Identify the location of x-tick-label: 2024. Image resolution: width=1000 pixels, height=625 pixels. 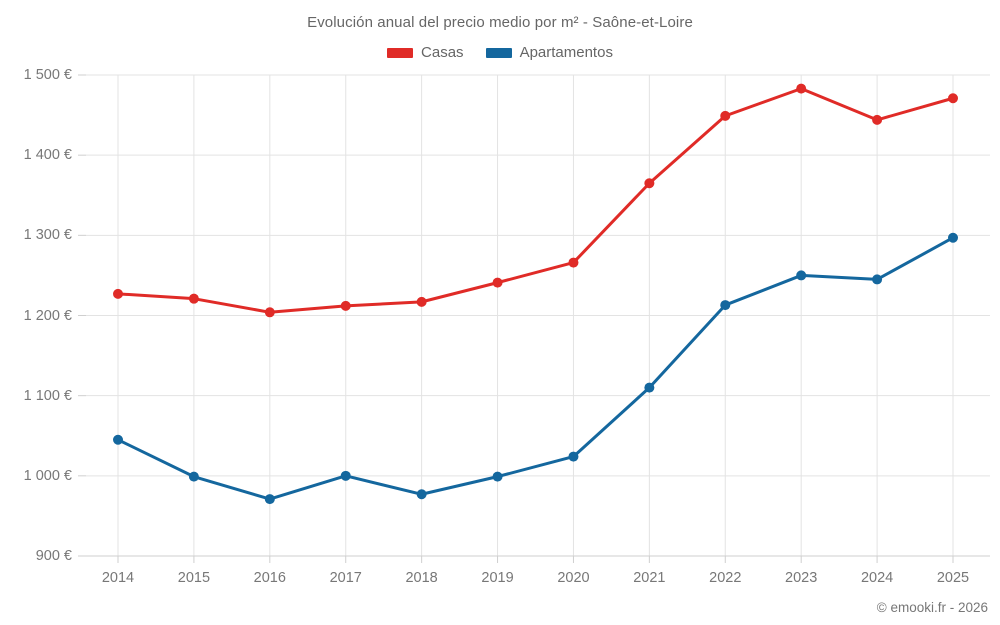
(877, 578).